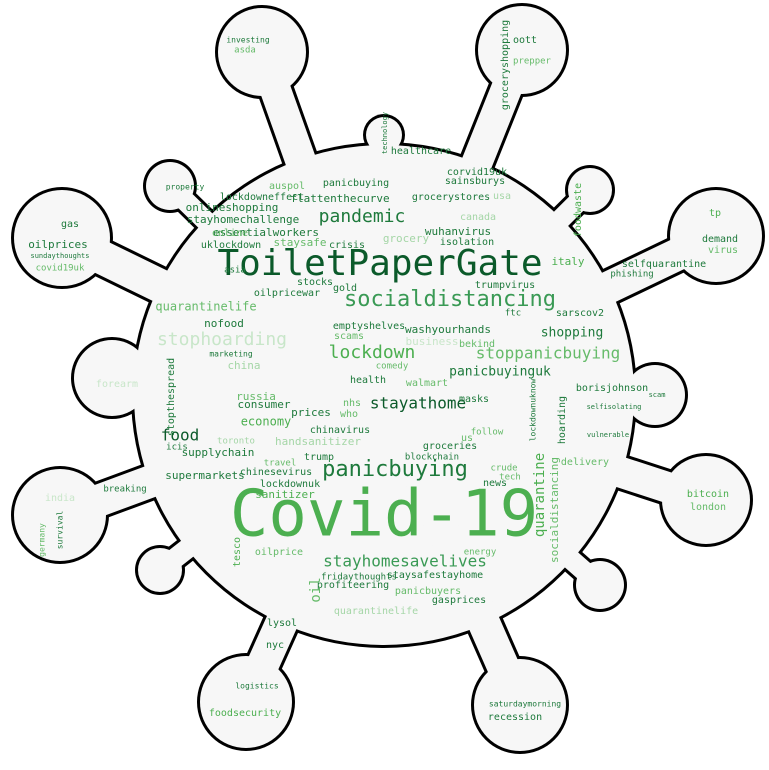 This screenshot has width=769, height=770. Describe the element at coordinates (287, 293) in the screenshot. I see `word: oilpricewar` at that location.